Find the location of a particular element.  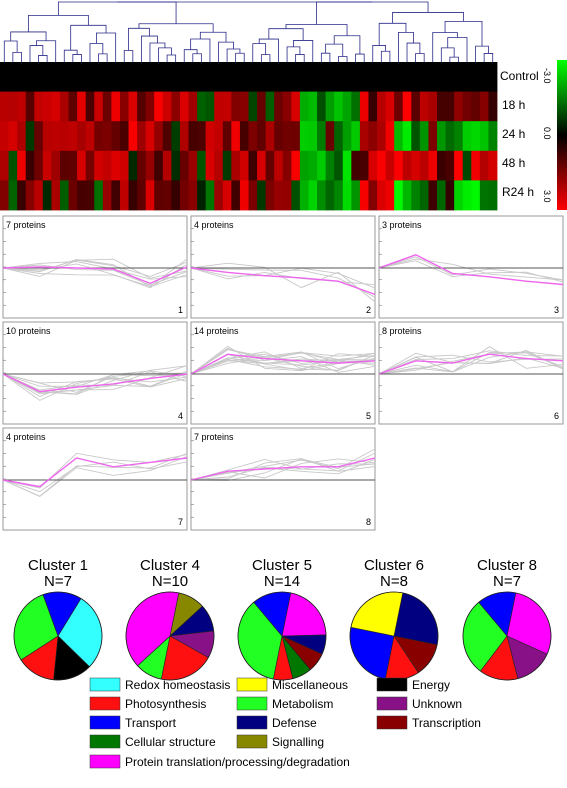

legend-label: Redox homeostasis is located at coordinates (177, 685).